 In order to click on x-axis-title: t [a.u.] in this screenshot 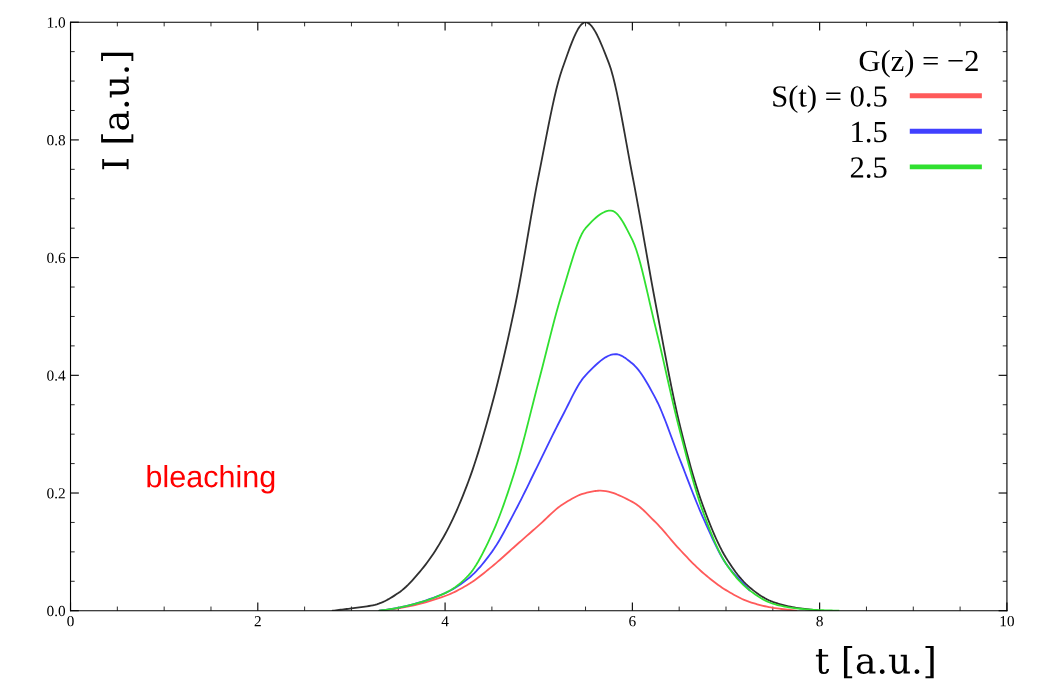, I will do `click(874, 662)`.